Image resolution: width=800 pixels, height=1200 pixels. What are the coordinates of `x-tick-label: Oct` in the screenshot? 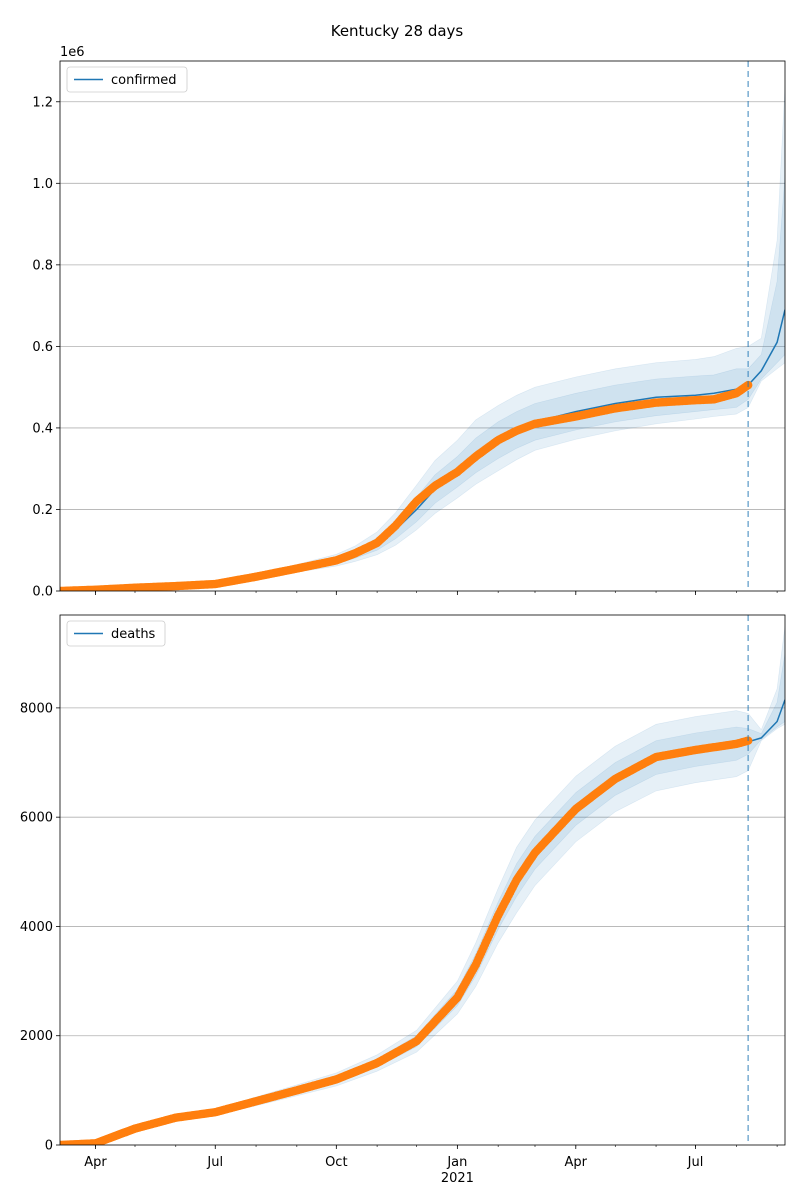 It's located at (336, 1162).